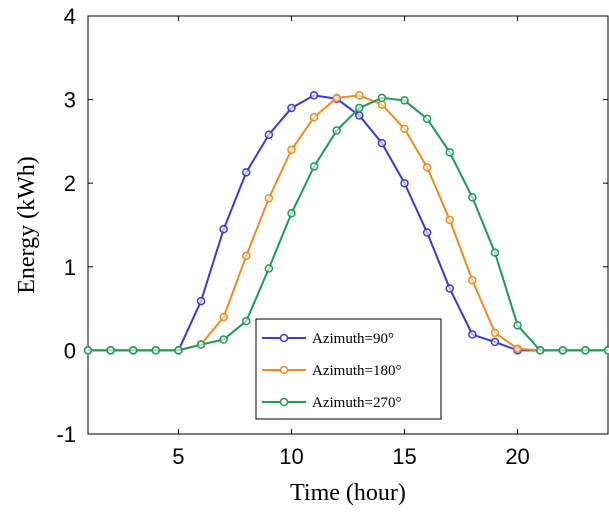  What do you see at coordinates (356, 371) in the screenshot?
I see `legend-label: Azimuth=180°` at bounding box center [356, 371].